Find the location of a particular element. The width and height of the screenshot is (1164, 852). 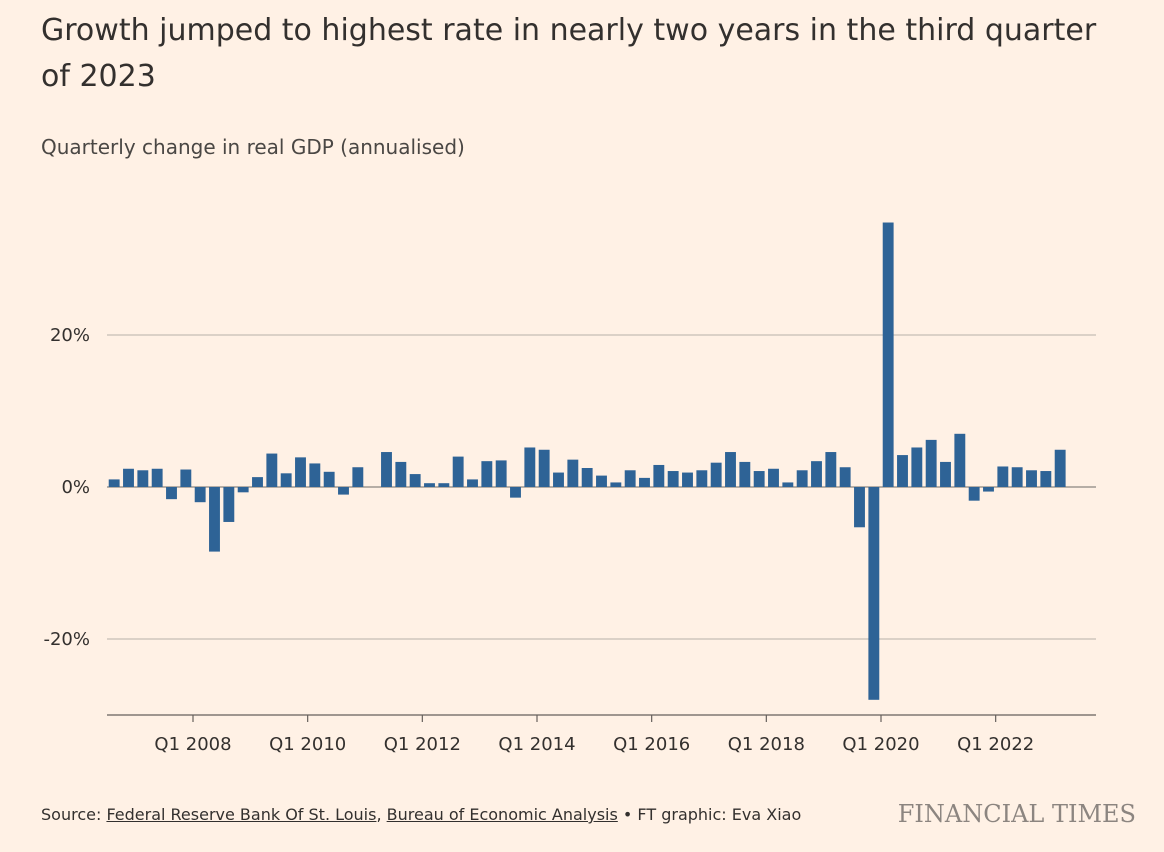

bar-q3-2015 is located at coordinates (630, 478).